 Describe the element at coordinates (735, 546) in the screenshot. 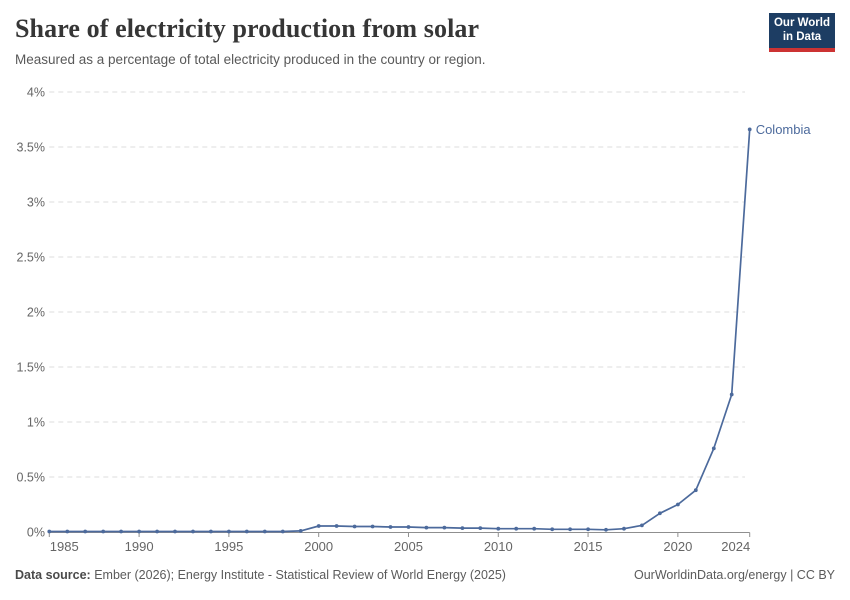

I see `x-tick-label: 2024` at that location.